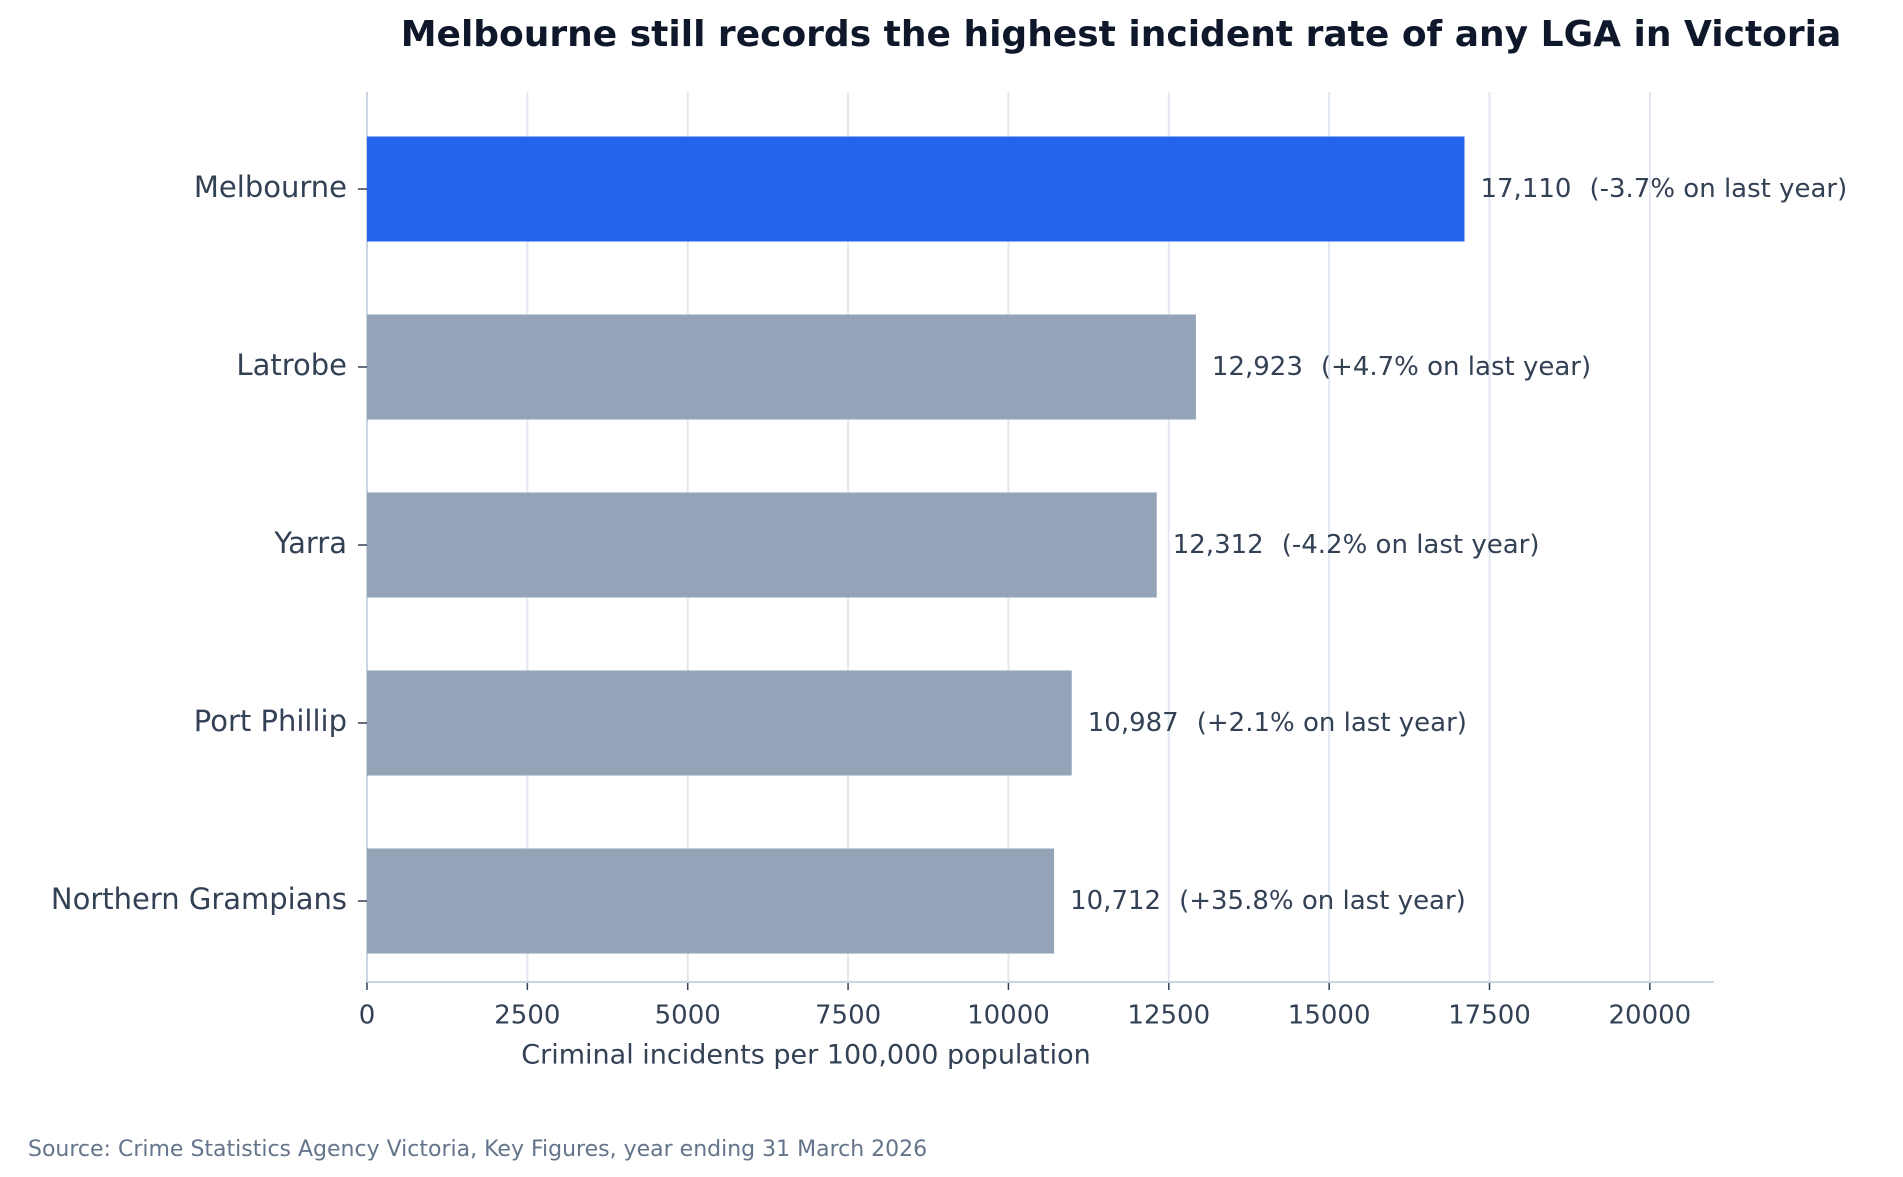 Image resolution: width=1903 pixels, height=1177 pixels. I want to click on y-tick-label: Northern Grampians, so click(199, 899).